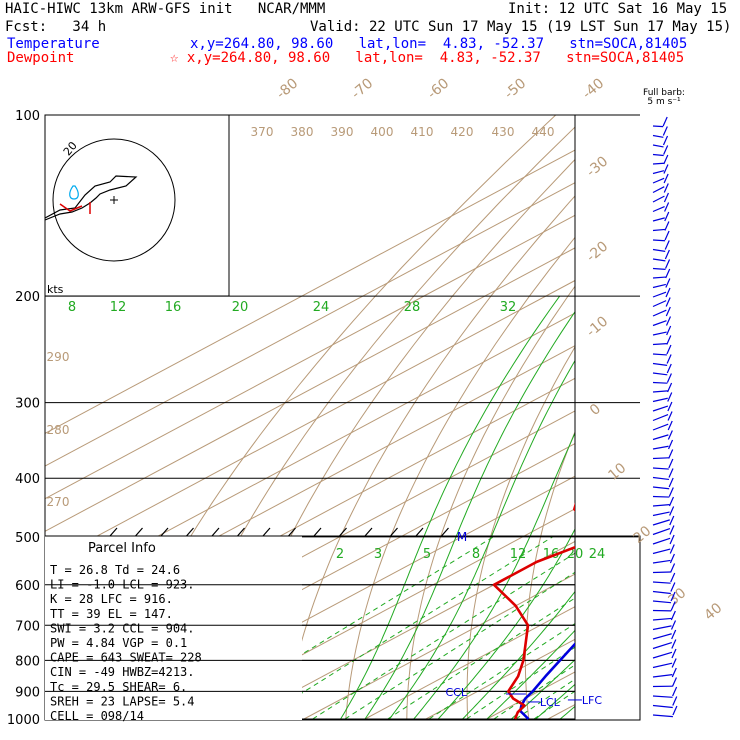 The image size is (740, 740). I want to click on pressure-label: 1000, so click(23, 720).